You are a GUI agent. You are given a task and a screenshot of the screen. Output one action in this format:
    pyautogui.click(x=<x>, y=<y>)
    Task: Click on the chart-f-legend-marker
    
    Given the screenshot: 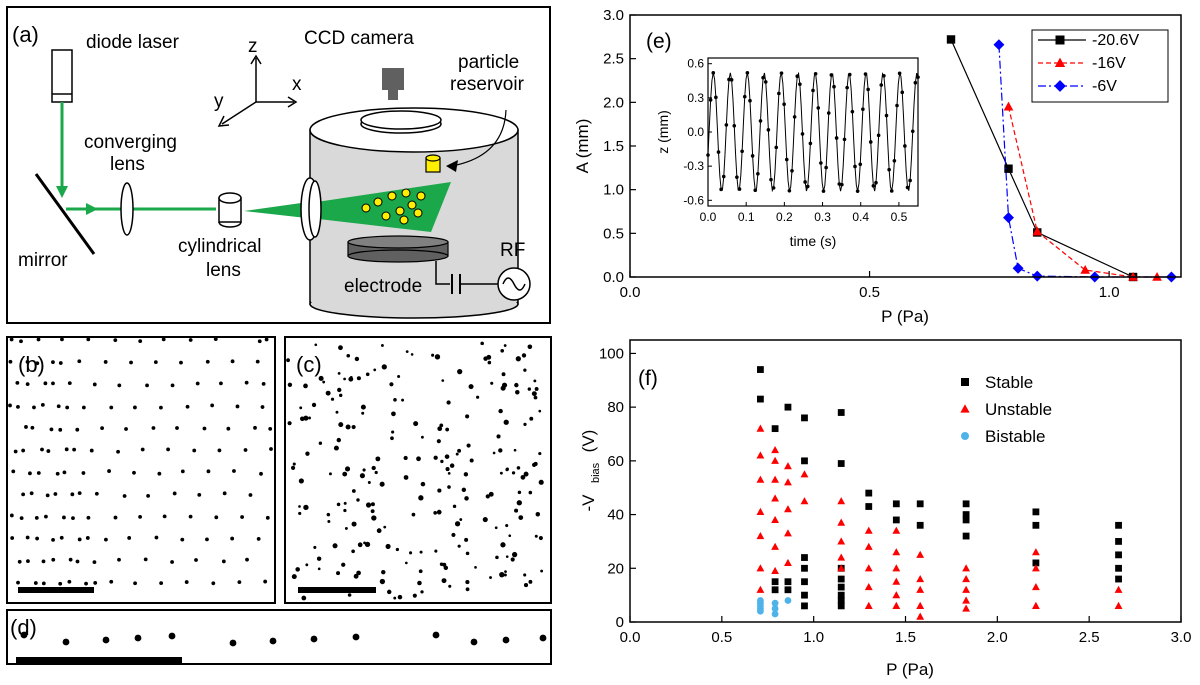 What is the action you would take?
    pyautogui.click(x=965, y=408)
    